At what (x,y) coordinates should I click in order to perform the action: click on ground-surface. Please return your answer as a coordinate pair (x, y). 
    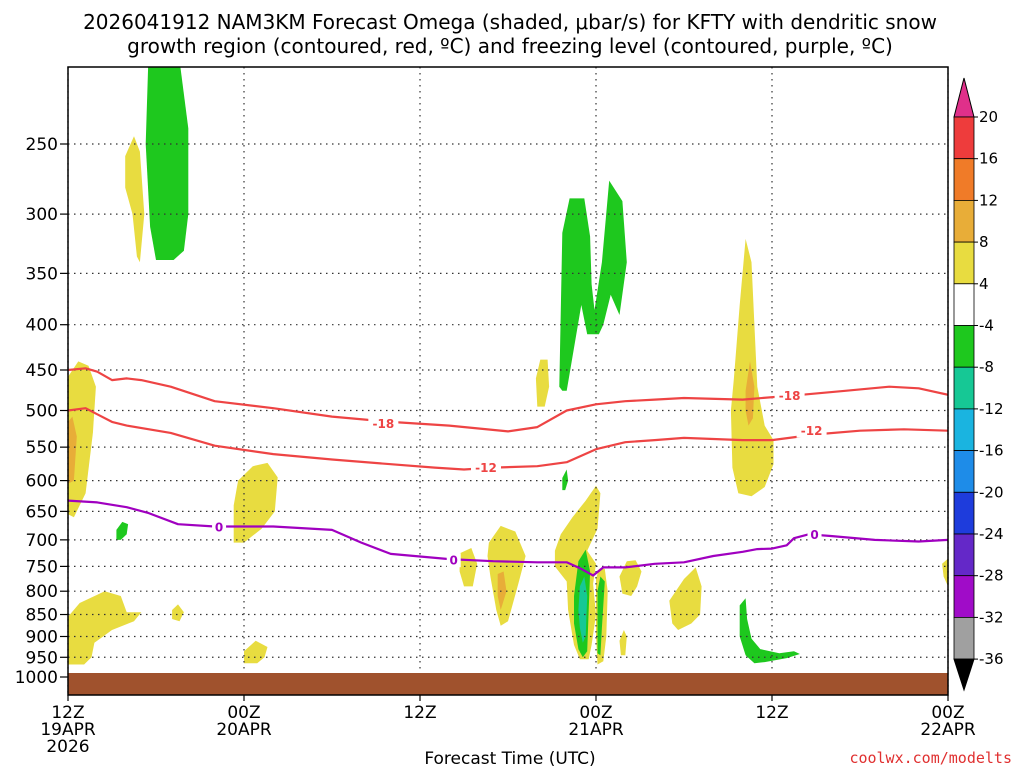
    Looking at the image, I should click on (508, 684).